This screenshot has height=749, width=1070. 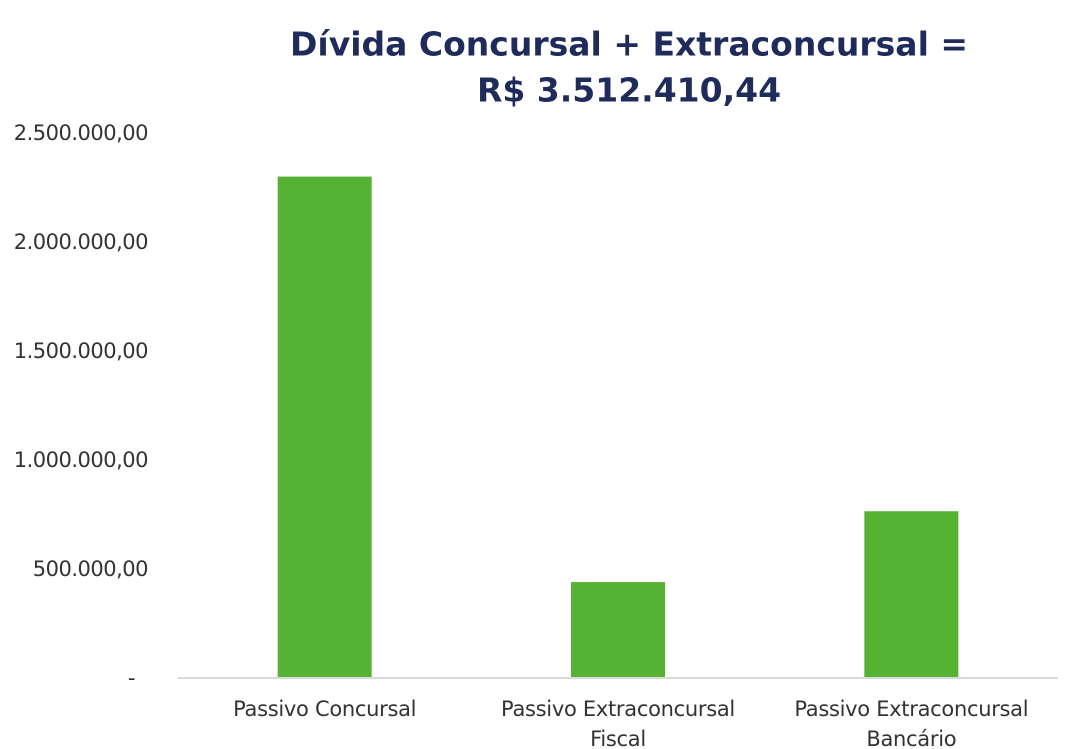 What do you see at coordinates (90, 569) in the screenshot?
I see `y-tick-label: 500.000,00` at bounding box center [90, 569].